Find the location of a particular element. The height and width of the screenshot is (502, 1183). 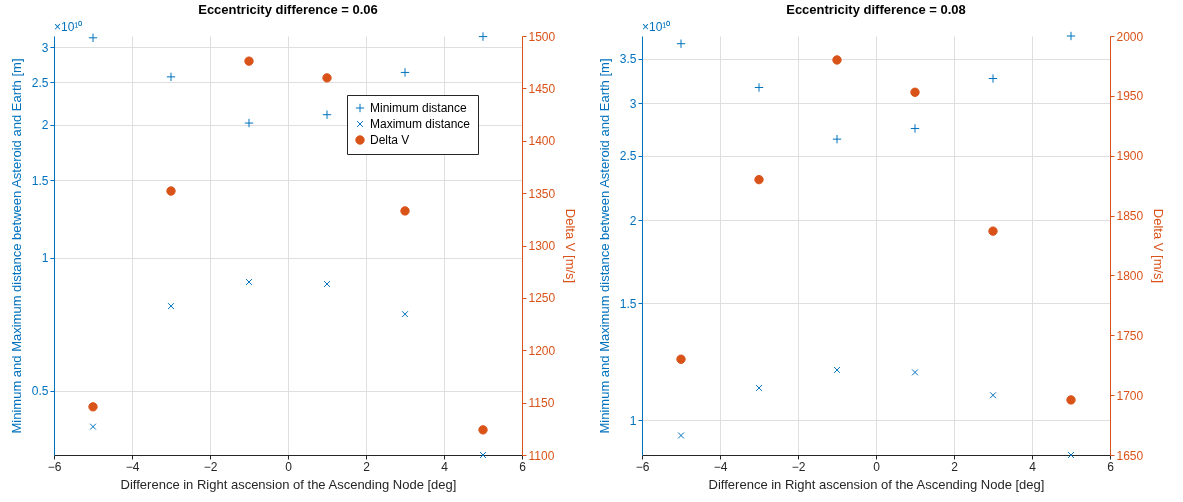

y2-tick-label: 1800 is located at coordinates (1130, 275).